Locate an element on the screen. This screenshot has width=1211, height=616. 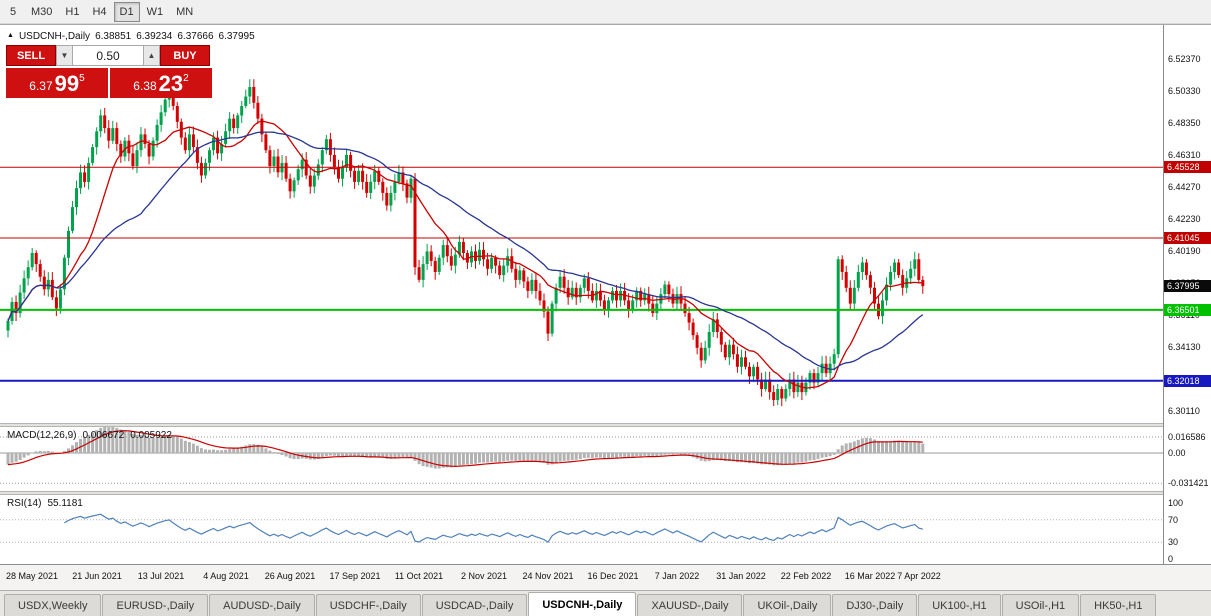
macd-label: MACD(12,26,9) 0.006672 0.005922 is located at coordinates (89, 435).